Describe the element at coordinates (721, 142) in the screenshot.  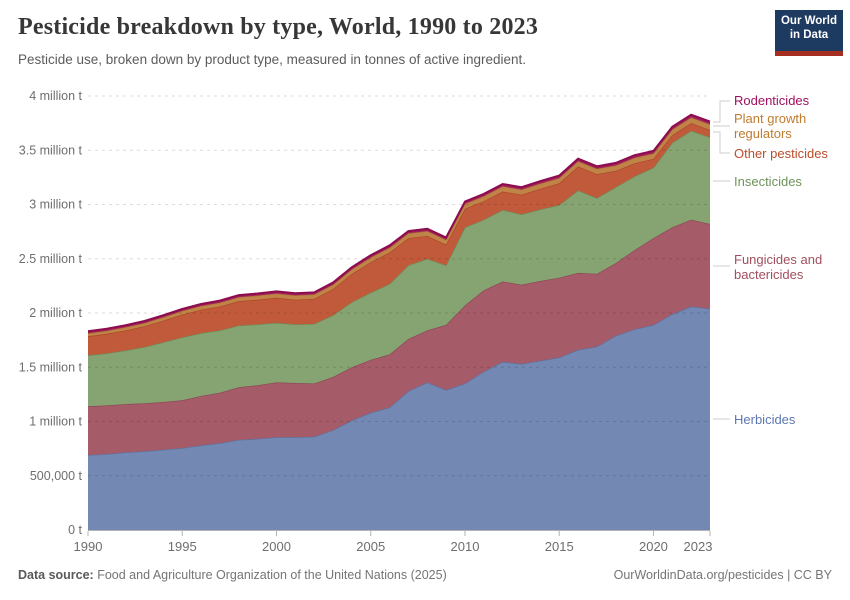
I see `connector-other-pesticides` at that location.